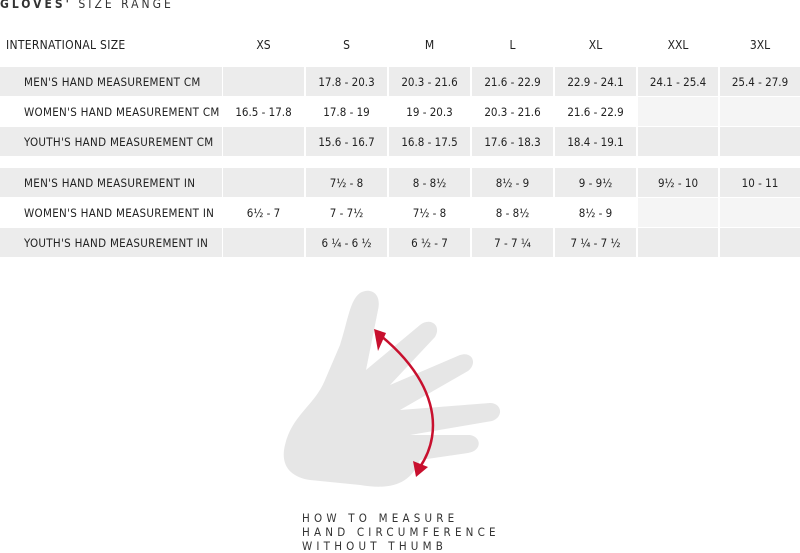  I want to click on title-brand: GLOVES', so click(36, 5).